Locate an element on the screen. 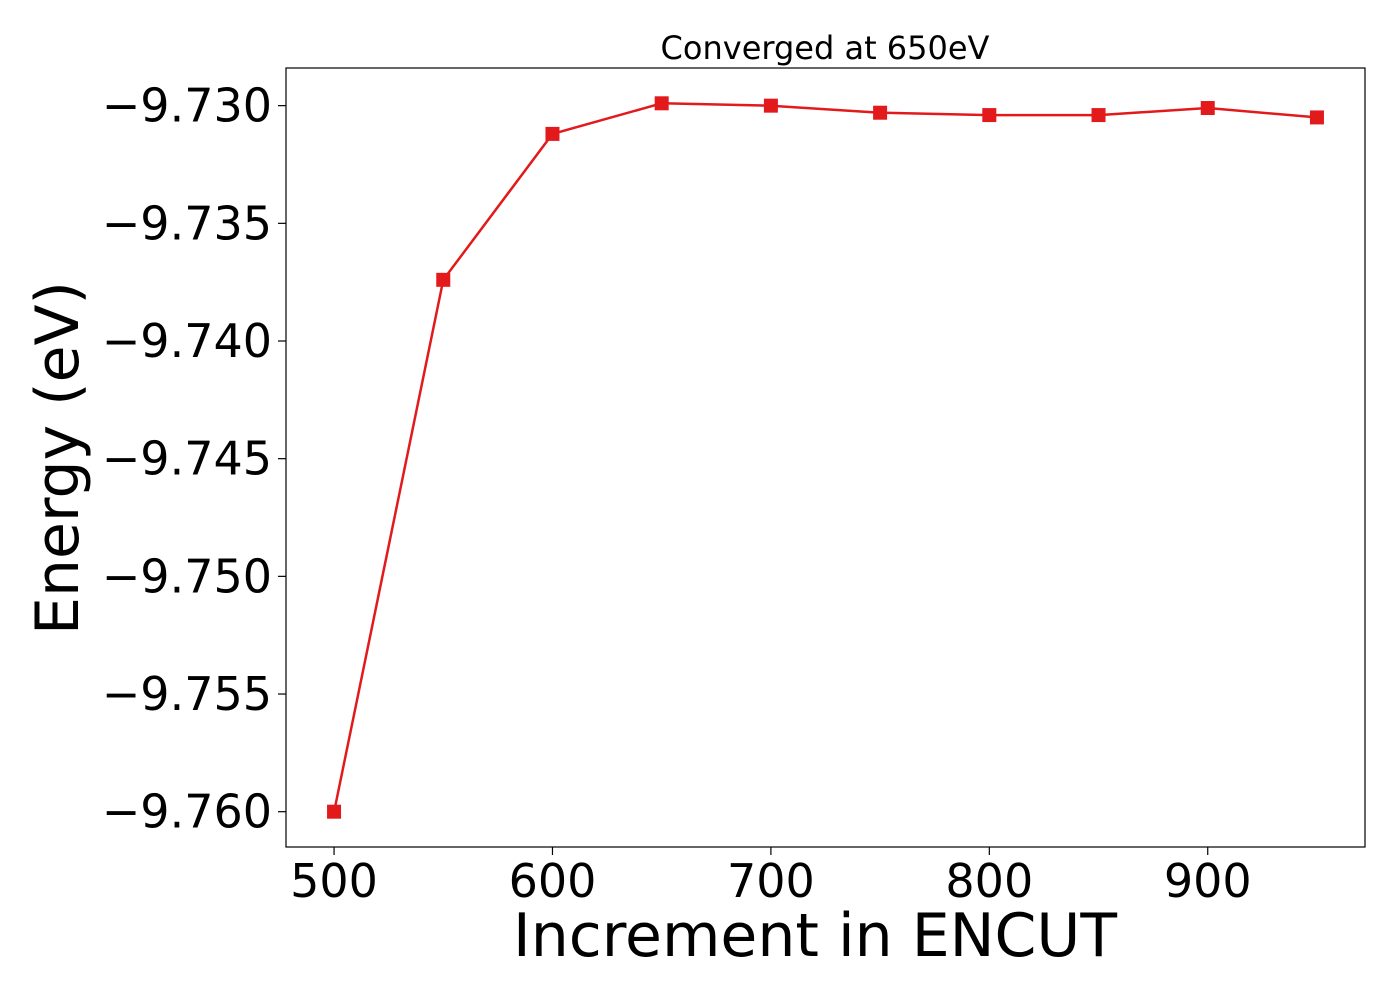 This screenshot has height=1000, width=1400. y-tick-label: −9.740 is located at coordinates (187, 341).